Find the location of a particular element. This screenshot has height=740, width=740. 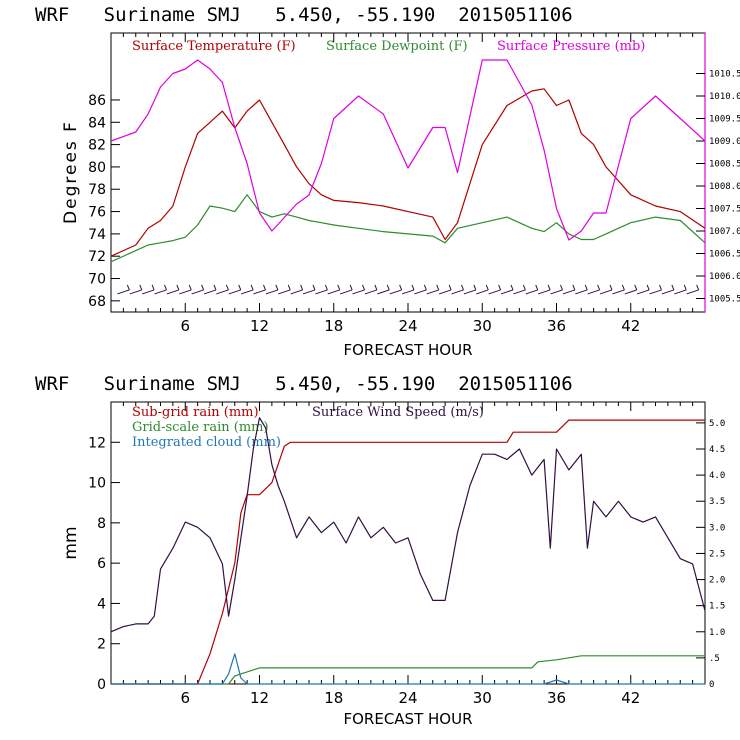

y-tick-label: 86 is located at coordinates (97, 101).